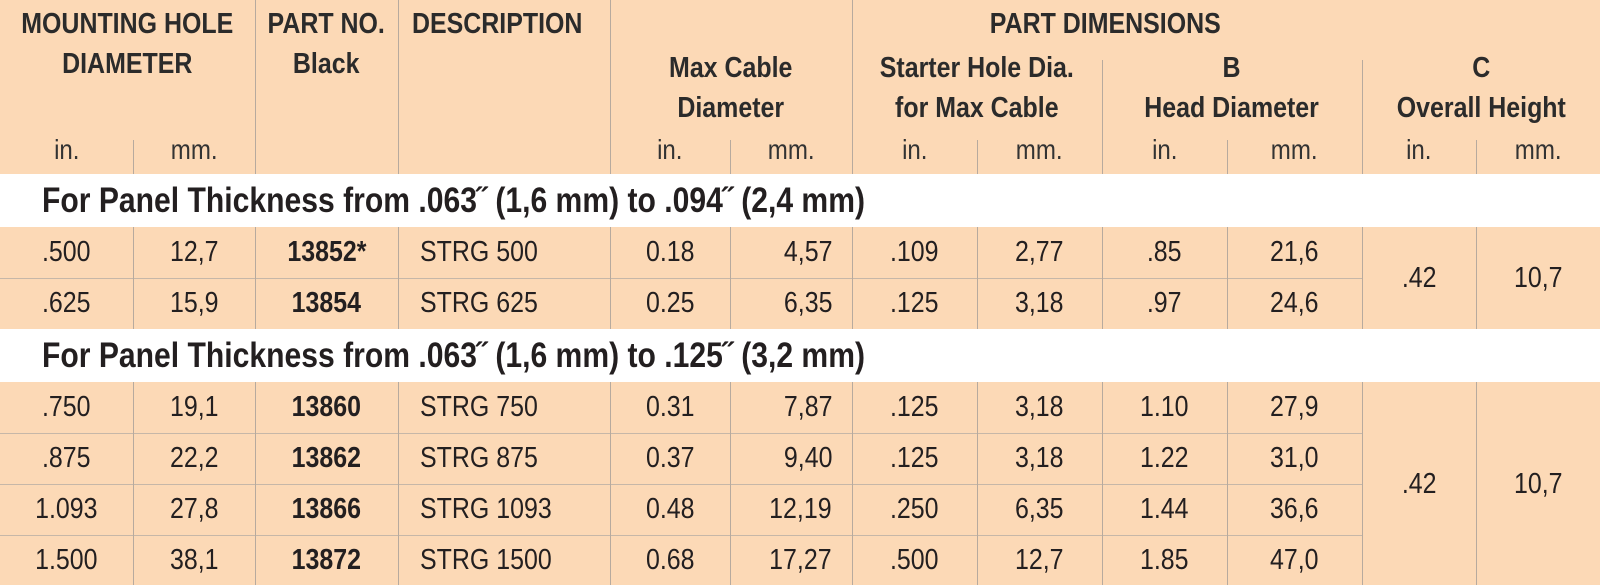 The image size is (1600, 585). I want to click on header-max-cable: Max Cable Diameter, so click(731, 88).